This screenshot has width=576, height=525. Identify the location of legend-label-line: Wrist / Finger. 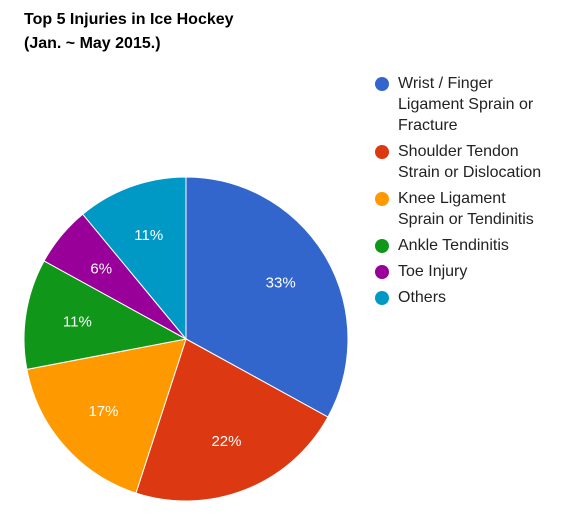
(445, 83).